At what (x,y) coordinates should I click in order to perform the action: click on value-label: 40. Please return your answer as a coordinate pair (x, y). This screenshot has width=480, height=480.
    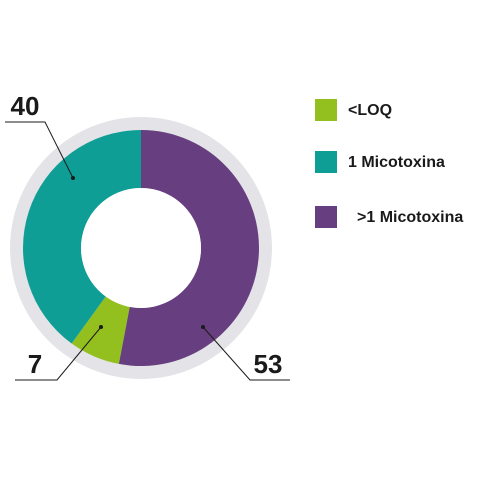
    Looking at the image, I should click on (25, 106).